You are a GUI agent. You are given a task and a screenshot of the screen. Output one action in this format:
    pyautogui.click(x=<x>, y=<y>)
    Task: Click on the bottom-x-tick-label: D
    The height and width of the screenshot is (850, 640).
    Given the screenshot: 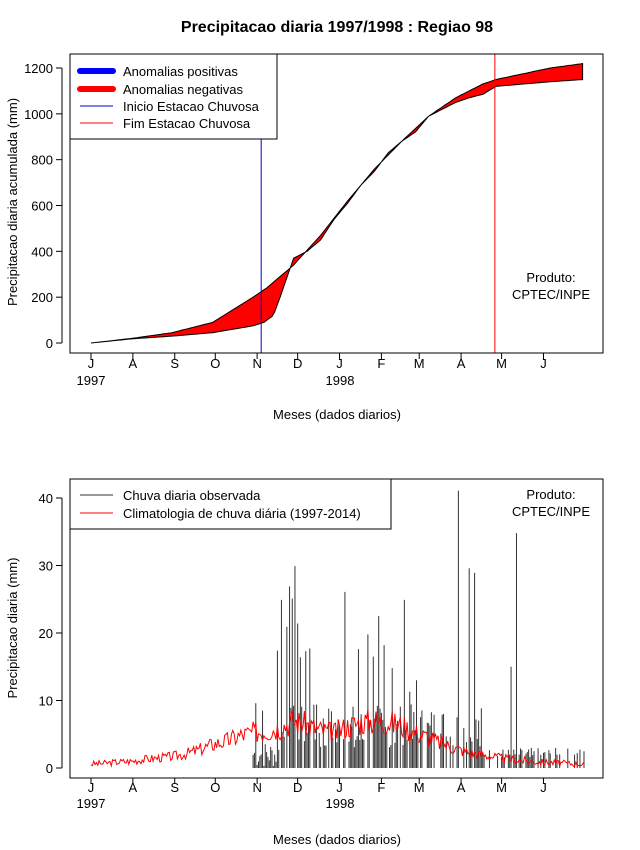 What is the action you would take?
    pyautogui.click(x=297, y=787)
    